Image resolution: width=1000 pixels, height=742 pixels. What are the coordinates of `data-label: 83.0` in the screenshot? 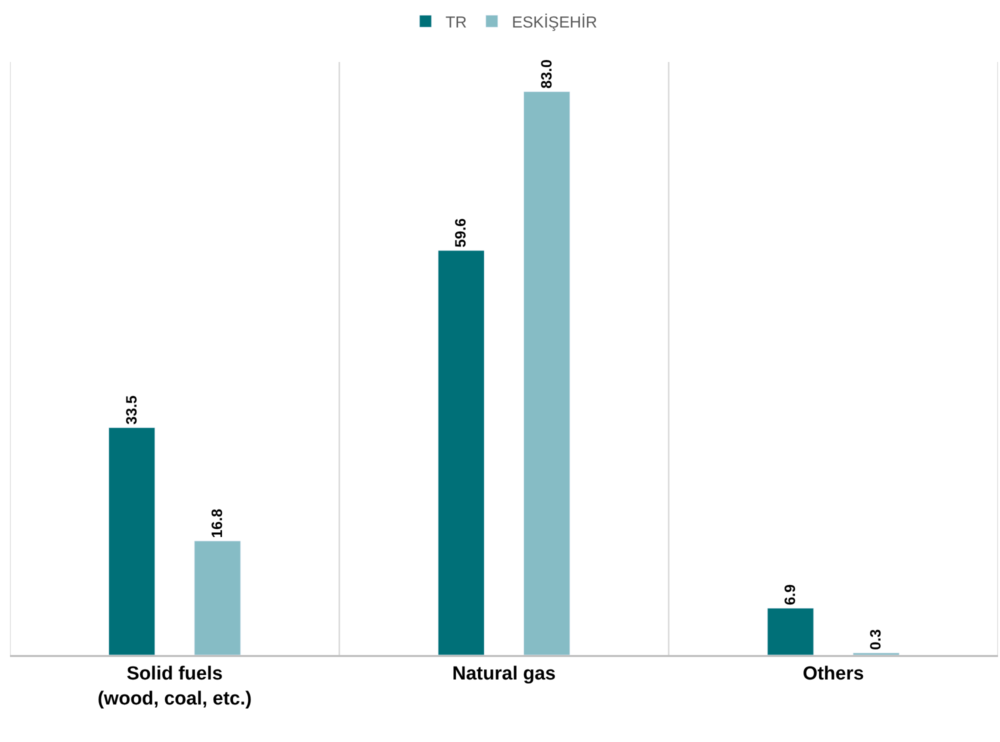 It's located at (547, 74).